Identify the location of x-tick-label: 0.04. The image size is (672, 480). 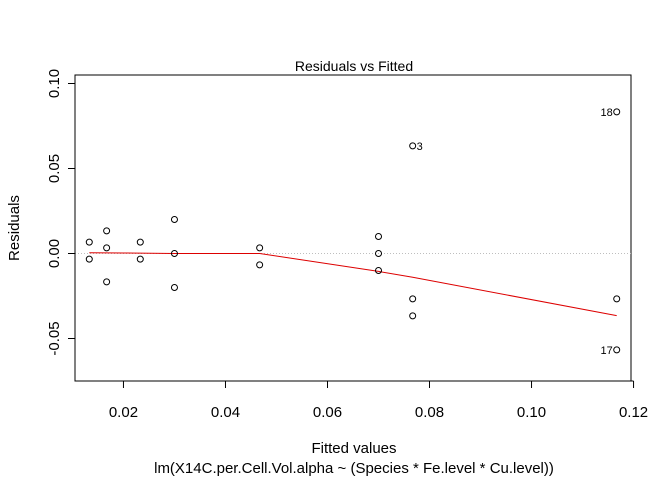
(225, 412).